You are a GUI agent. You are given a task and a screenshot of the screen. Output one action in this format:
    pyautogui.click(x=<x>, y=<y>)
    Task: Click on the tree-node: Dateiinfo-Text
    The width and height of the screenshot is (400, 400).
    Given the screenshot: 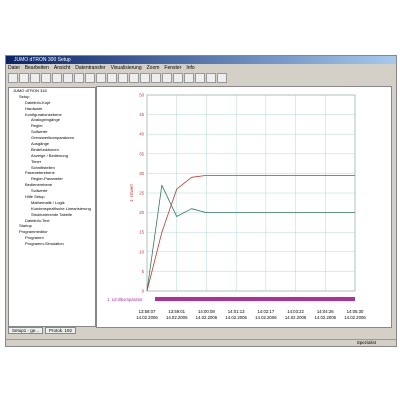 What is the action you would take?
    pyautogui.click(x=37, y=220)
    